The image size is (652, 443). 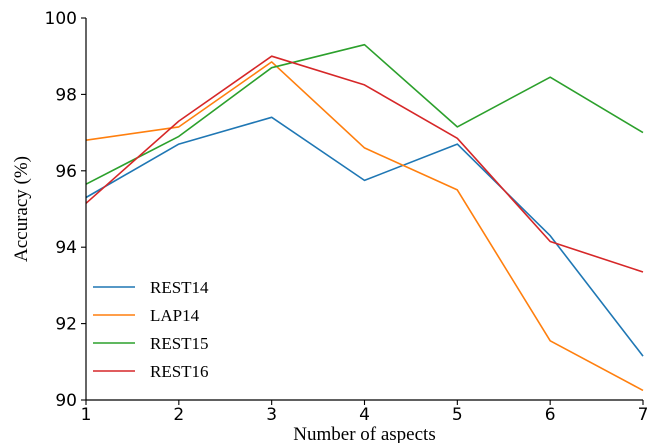 I want to click on x-axis-title: Number of aspects, so click(x=364, y=433).